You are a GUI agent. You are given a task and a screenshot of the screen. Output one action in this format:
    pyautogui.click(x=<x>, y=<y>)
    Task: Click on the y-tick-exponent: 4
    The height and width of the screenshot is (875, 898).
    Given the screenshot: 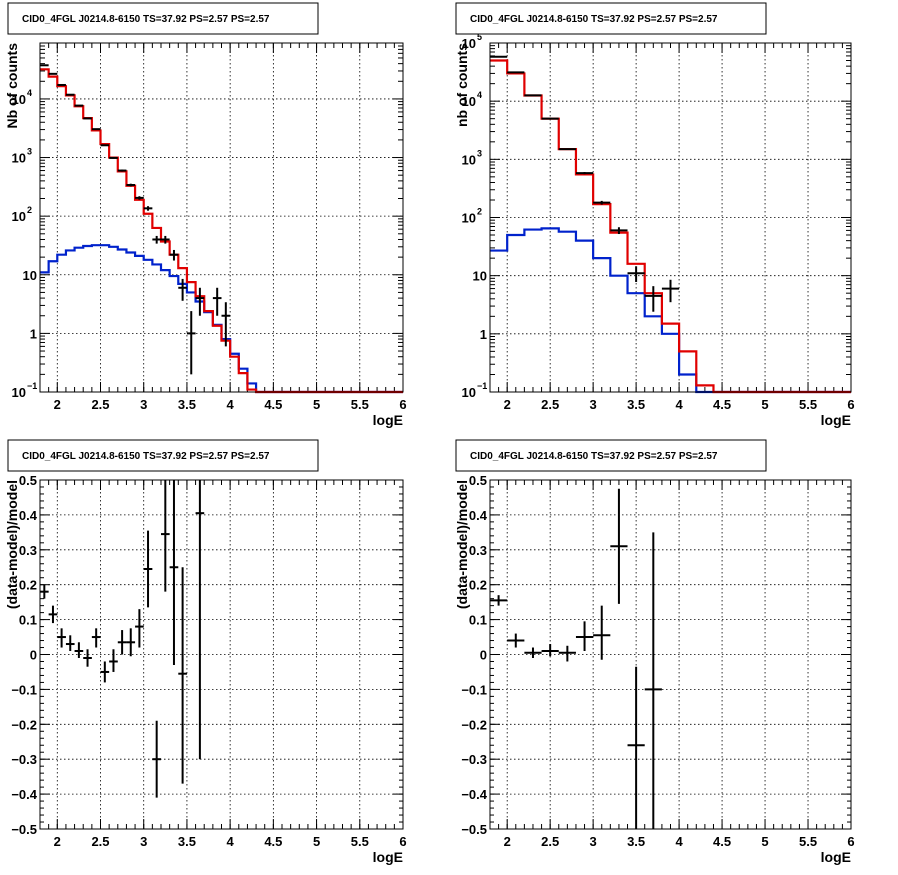 What is the action you would take?
    pyautogui.click(x=29, y=93)
    